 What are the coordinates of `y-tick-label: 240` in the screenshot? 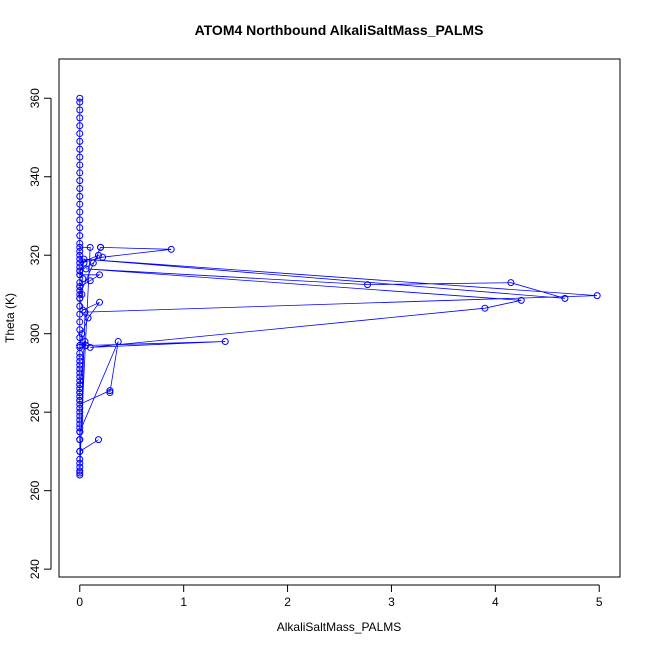 It's located at (35, 569).